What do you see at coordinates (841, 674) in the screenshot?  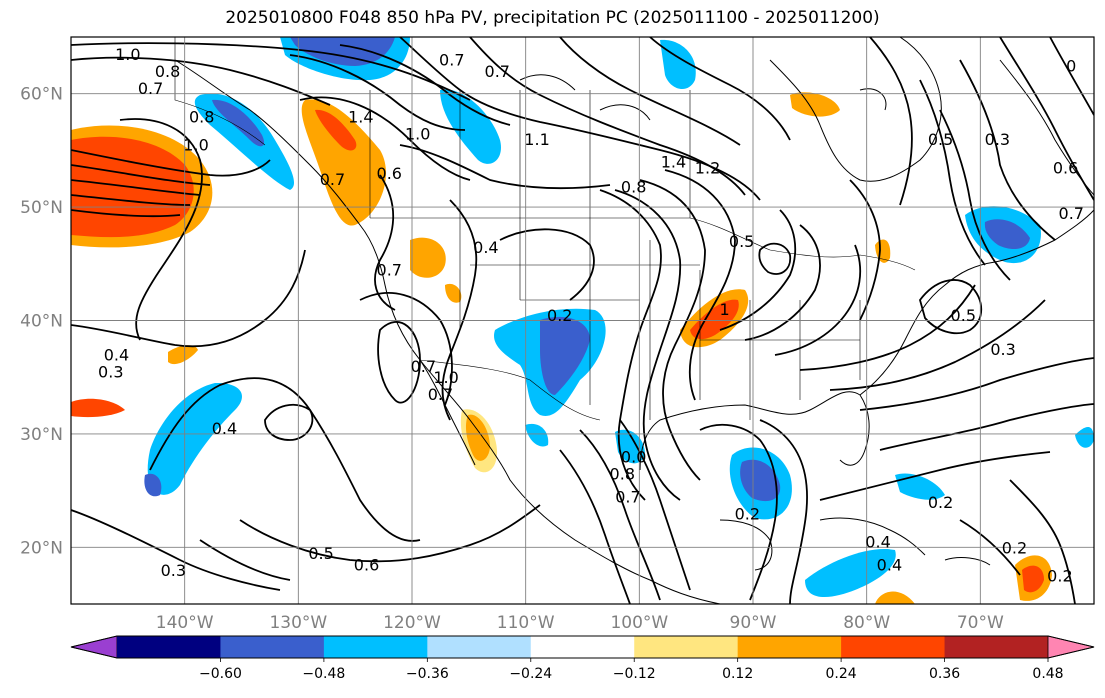 I see `colorbar-tick-label: 0.24` at bounding box center [841, 674].